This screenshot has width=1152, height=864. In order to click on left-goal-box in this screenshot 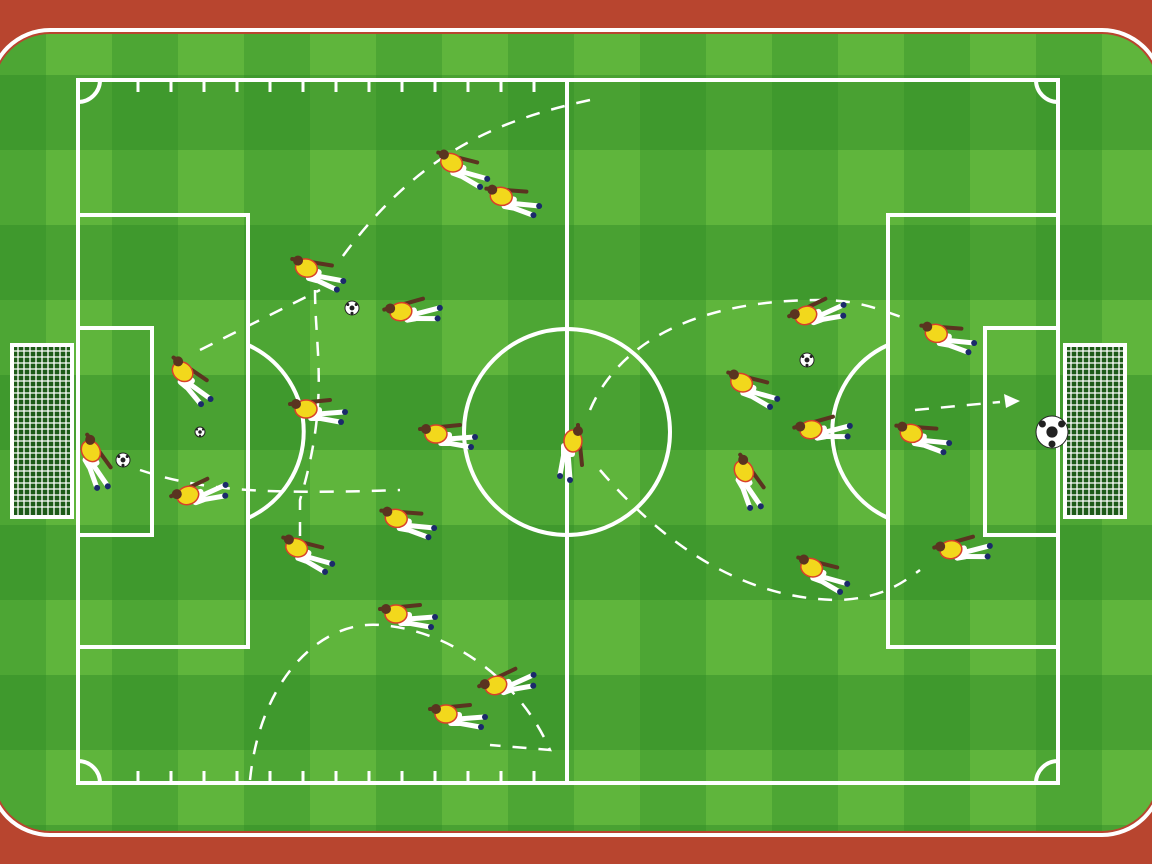, I will do `click(115, 431)`.